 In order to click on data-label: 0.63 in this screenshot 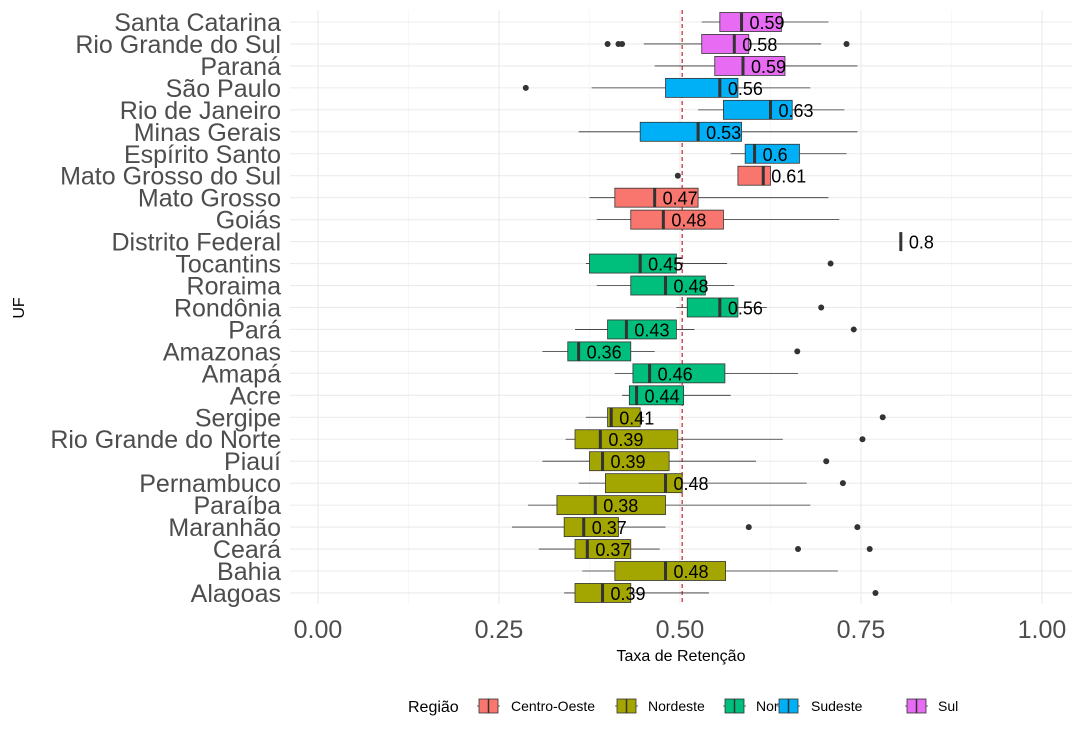, I will do `click(796, 111)`.